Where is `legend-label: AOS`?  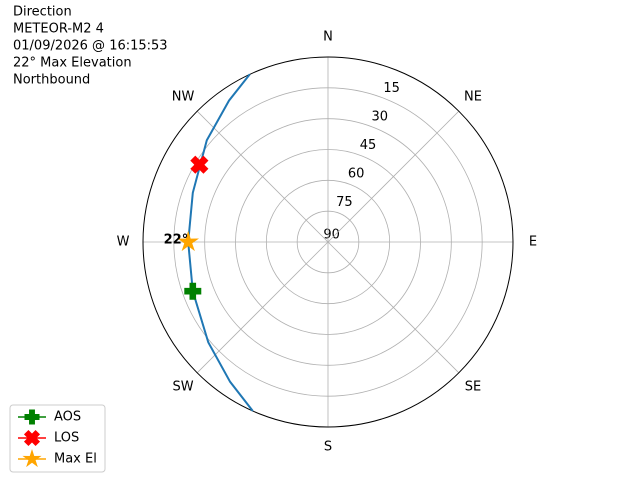
legend-label: AOS is located at coordinates (67, 417).